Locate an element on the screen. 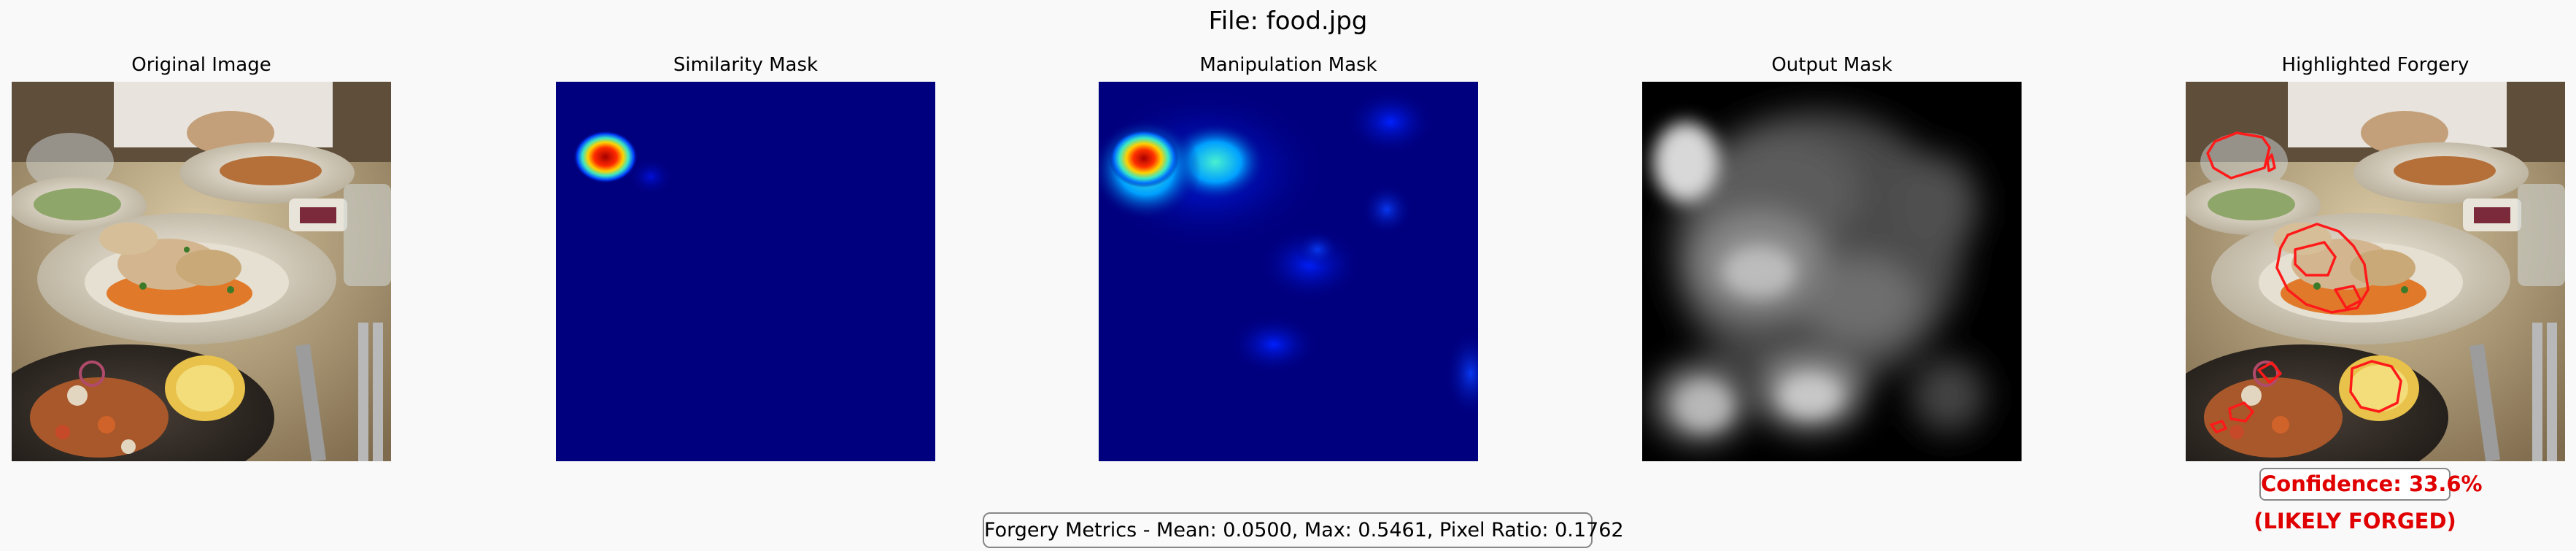  similarity-mask-panel is located at coordinates (745, 271).